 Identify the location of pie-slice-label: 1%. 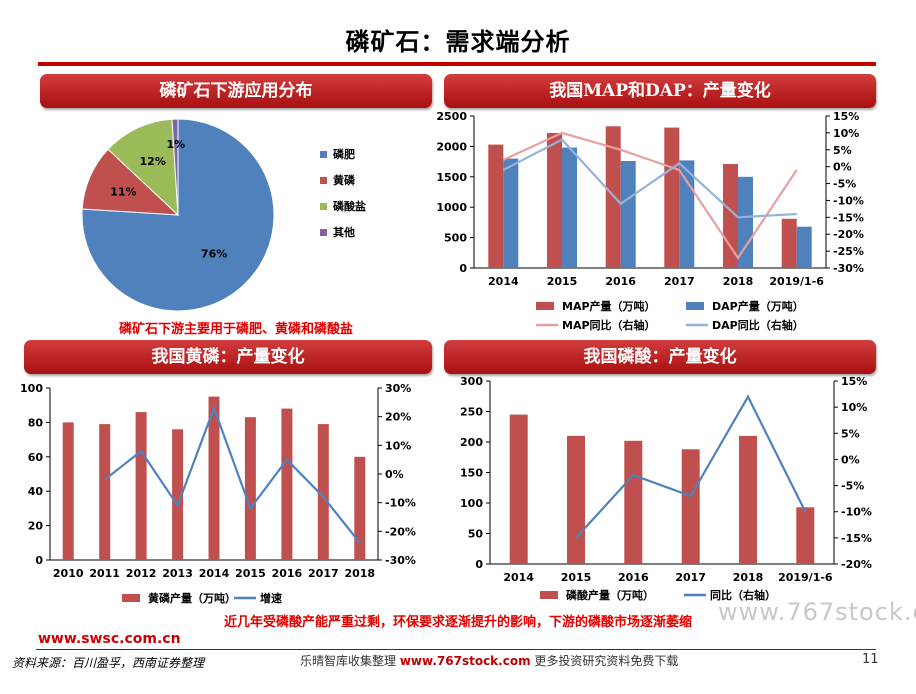
(175, 144).